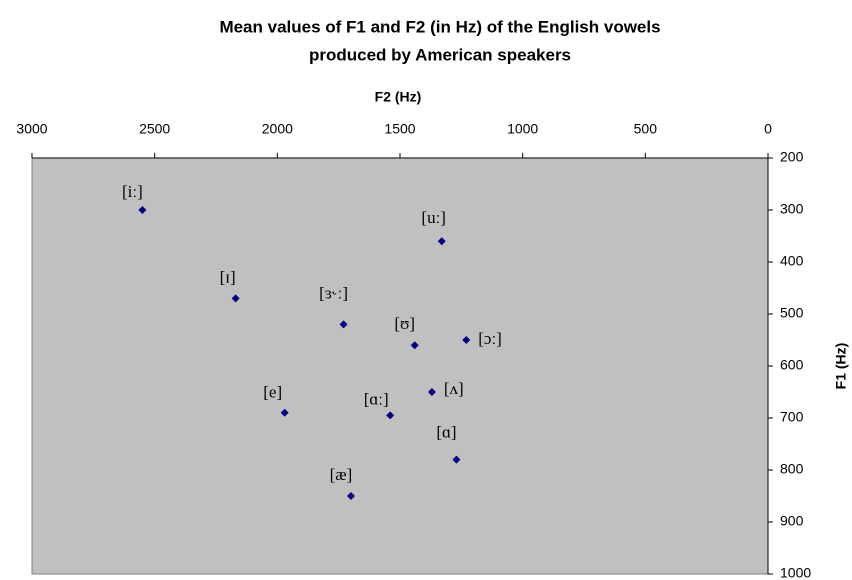  I want to click on point-label: [ʊ], so click(404, 323).